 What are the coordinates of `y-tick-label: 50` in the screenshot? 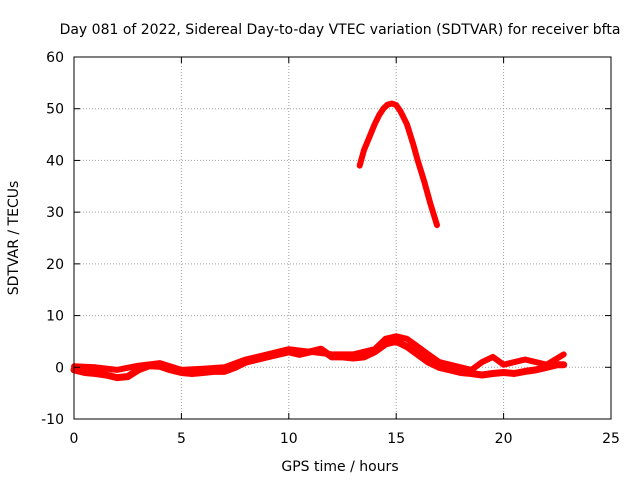 It's located at (55, 110).